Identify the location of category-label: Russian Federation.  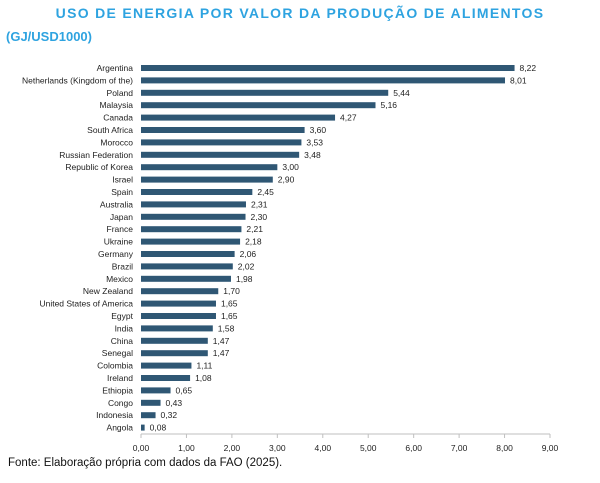
(96, 155).